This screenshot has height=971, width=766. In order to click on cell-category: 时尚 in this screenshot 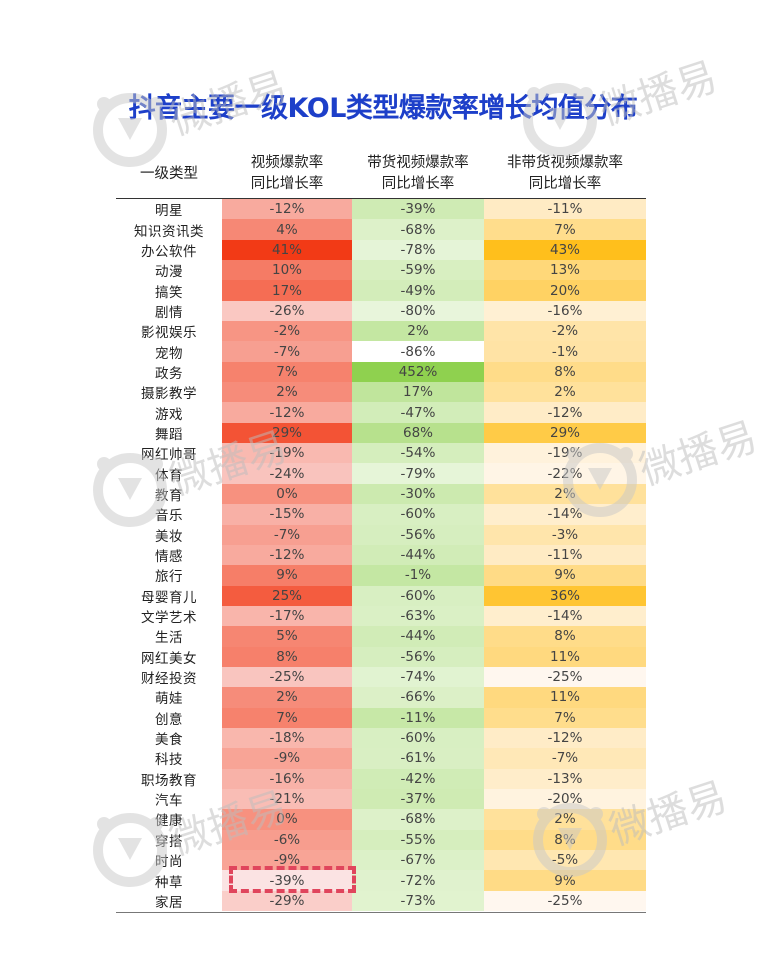, I will do `click(169, 862)`.